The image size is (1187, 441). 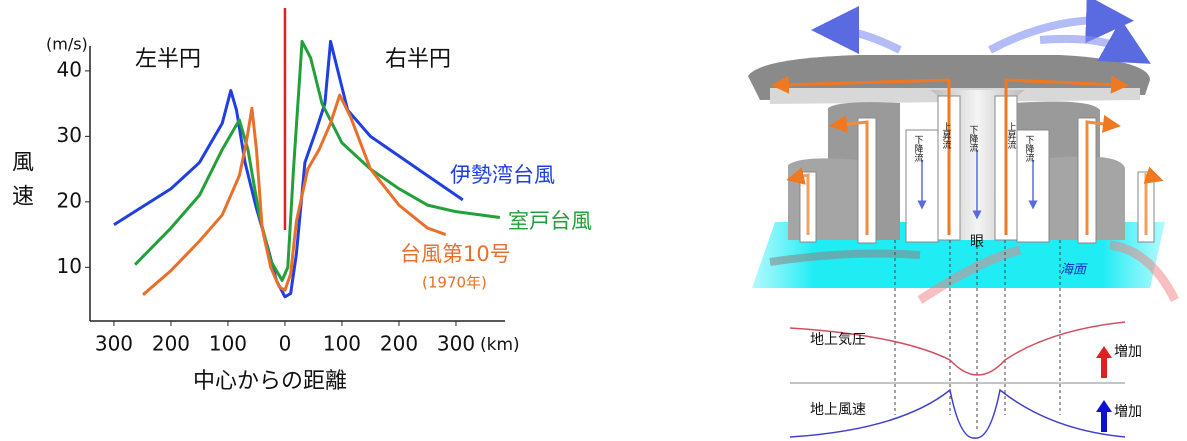 I want to click on sea-label: 海面, so click(x=1074, y=270).